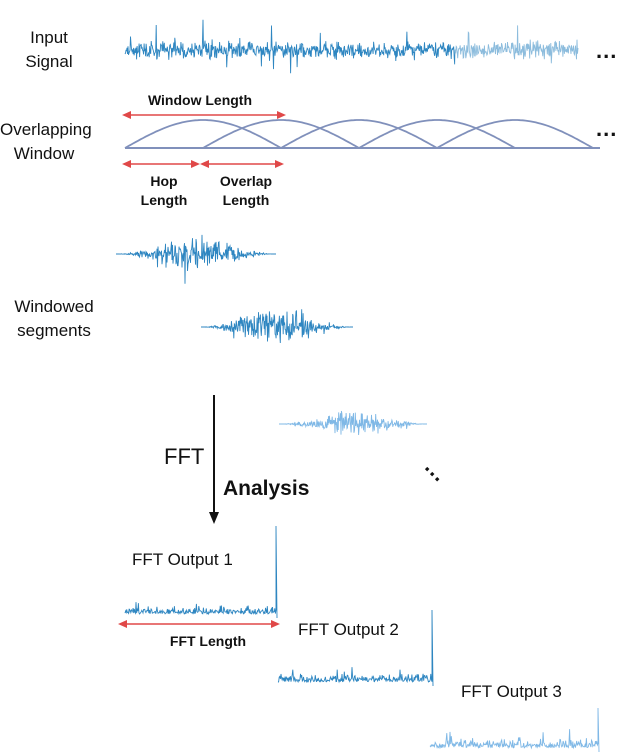  I want to click on fft-output-3-spectrum, so click(514, 730).